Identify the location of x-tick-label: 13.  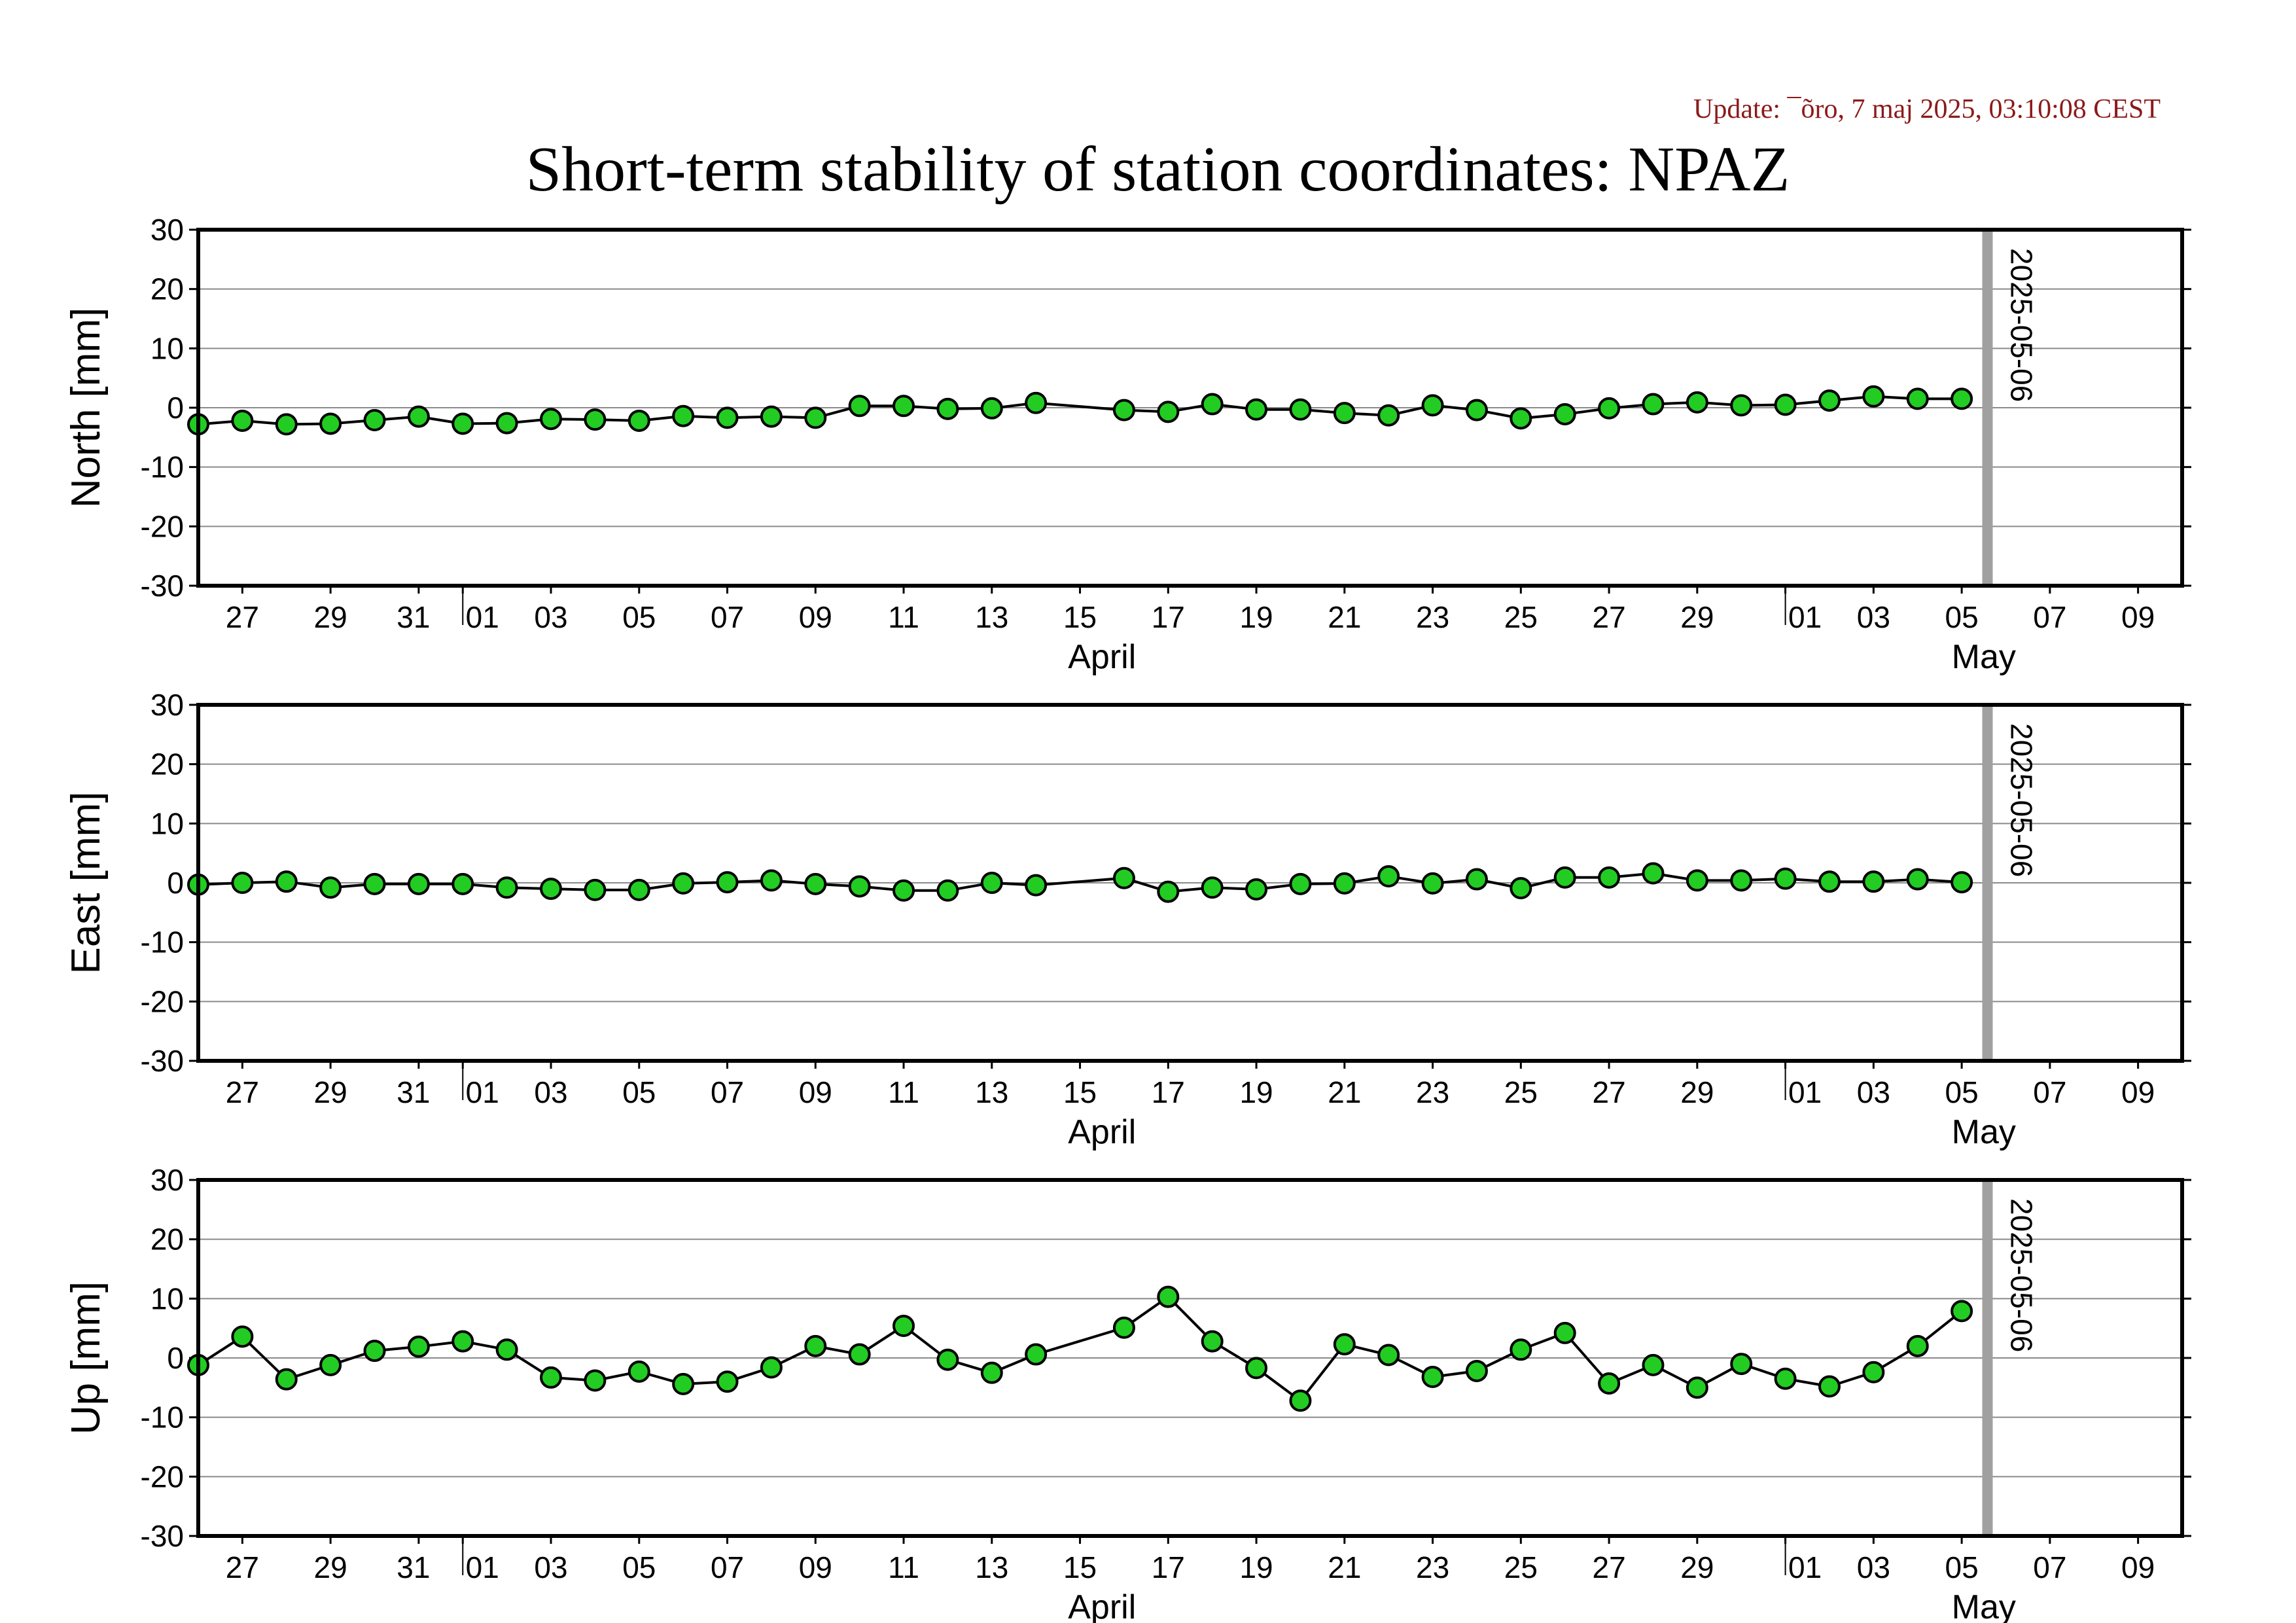
(991, 1567).